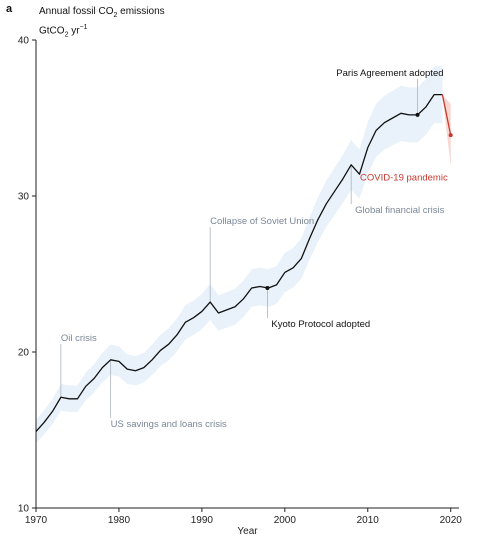 This screenshot has width=480, height=539. I want to click on panel-label: a, so click(9, 9).